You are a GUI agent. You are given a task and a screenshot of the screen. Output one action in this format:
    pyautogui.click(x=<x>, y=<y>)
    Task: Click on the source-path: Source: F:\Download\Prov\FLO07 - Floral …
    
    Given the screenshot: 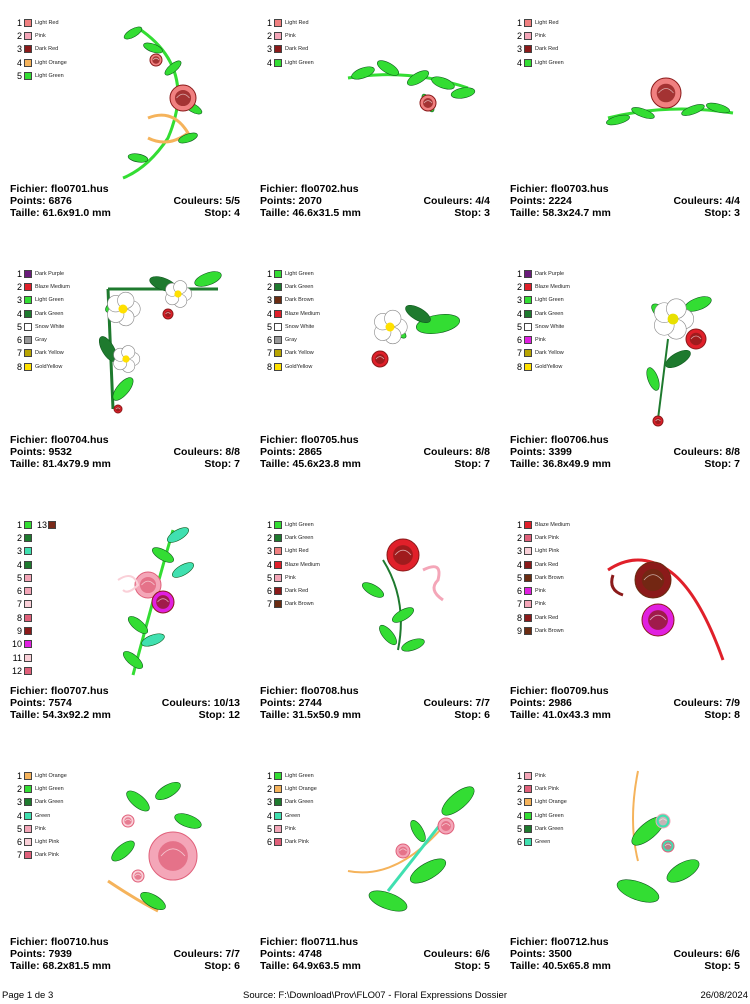 What is the action you would take?
    pyautogui.click(x=375, y=995)
    